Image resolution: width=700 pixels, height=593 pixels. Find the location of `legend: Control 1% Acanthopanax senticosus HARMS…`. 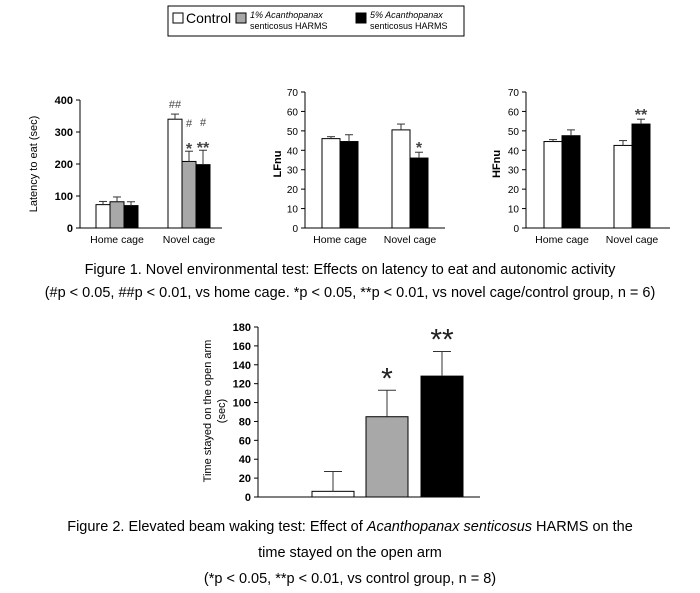

legend: Control 1% Acanthopanax senticosus HARMS… is located at coordinates (316, 21).